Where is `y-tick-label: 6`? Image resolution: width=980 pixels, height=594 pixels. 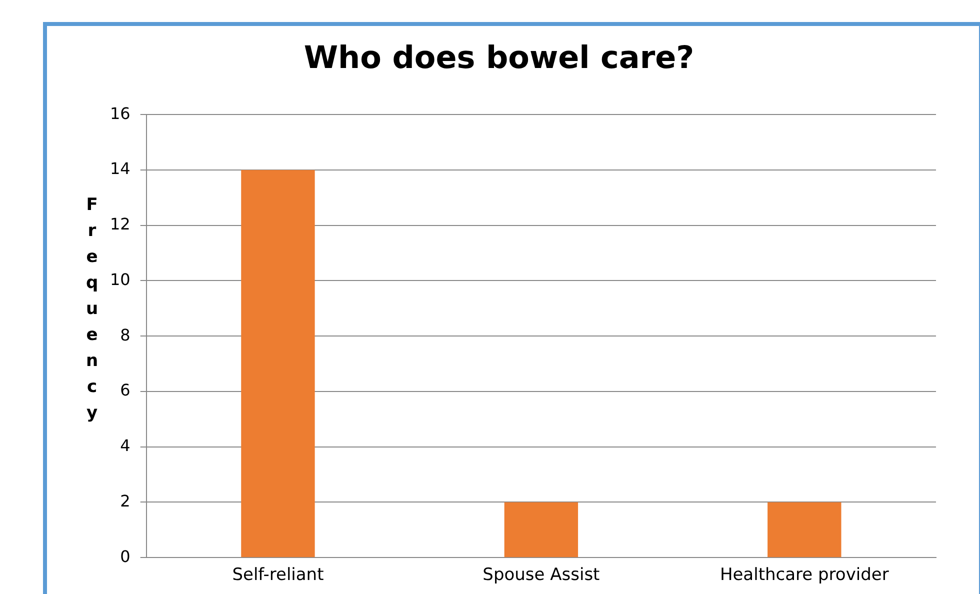 y-tick-label: 6 is located at coordinates (125, 390).